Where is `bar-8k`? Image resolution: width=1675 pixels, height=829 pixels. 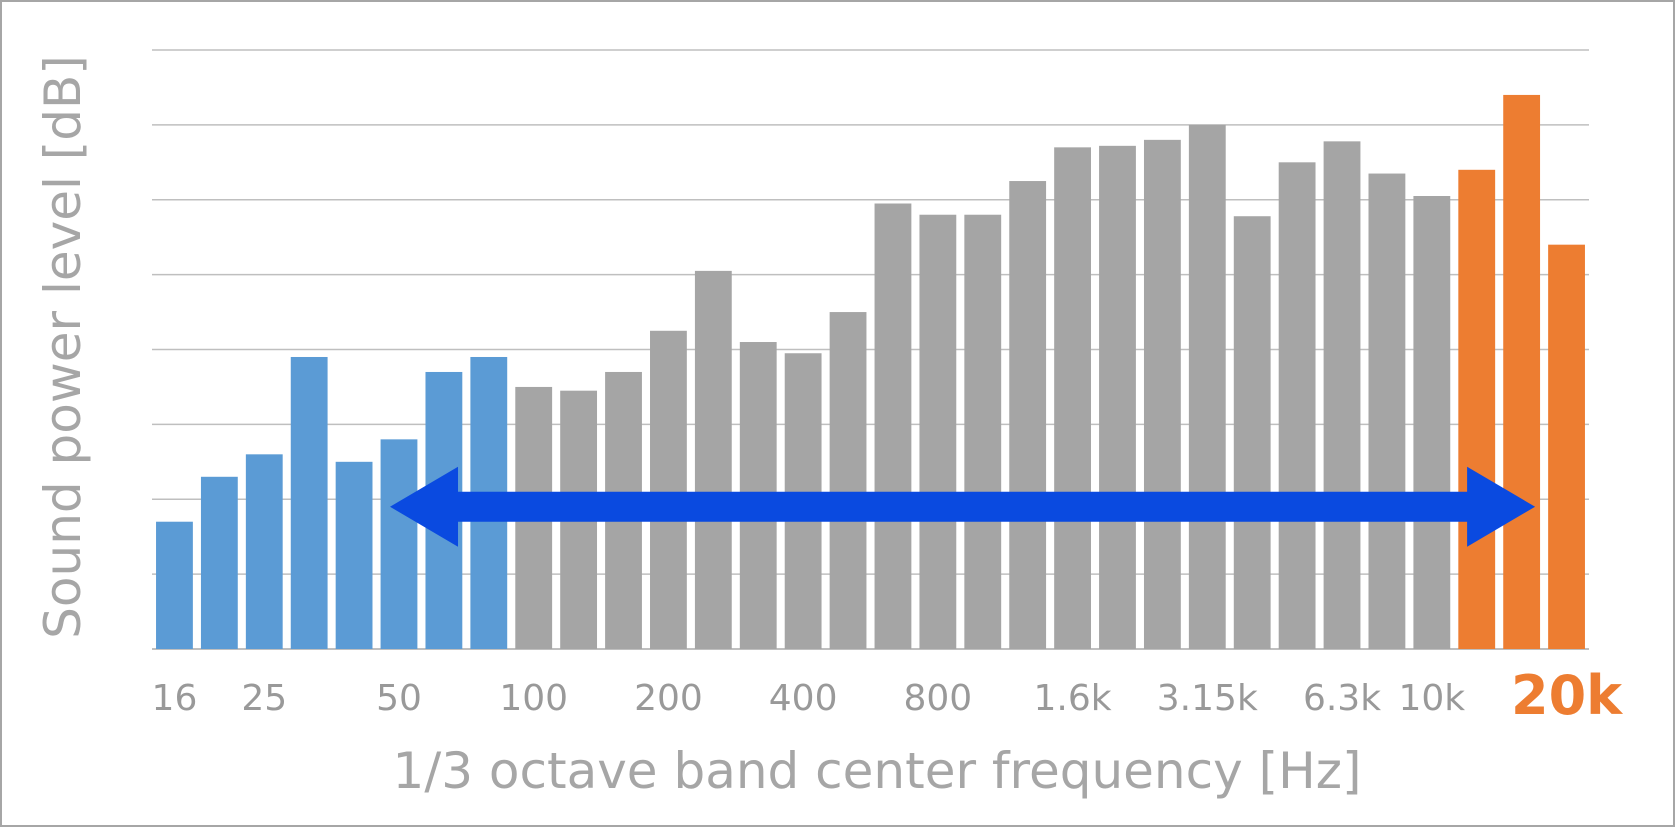 bar-8k is located at coordinates (1387, 411).